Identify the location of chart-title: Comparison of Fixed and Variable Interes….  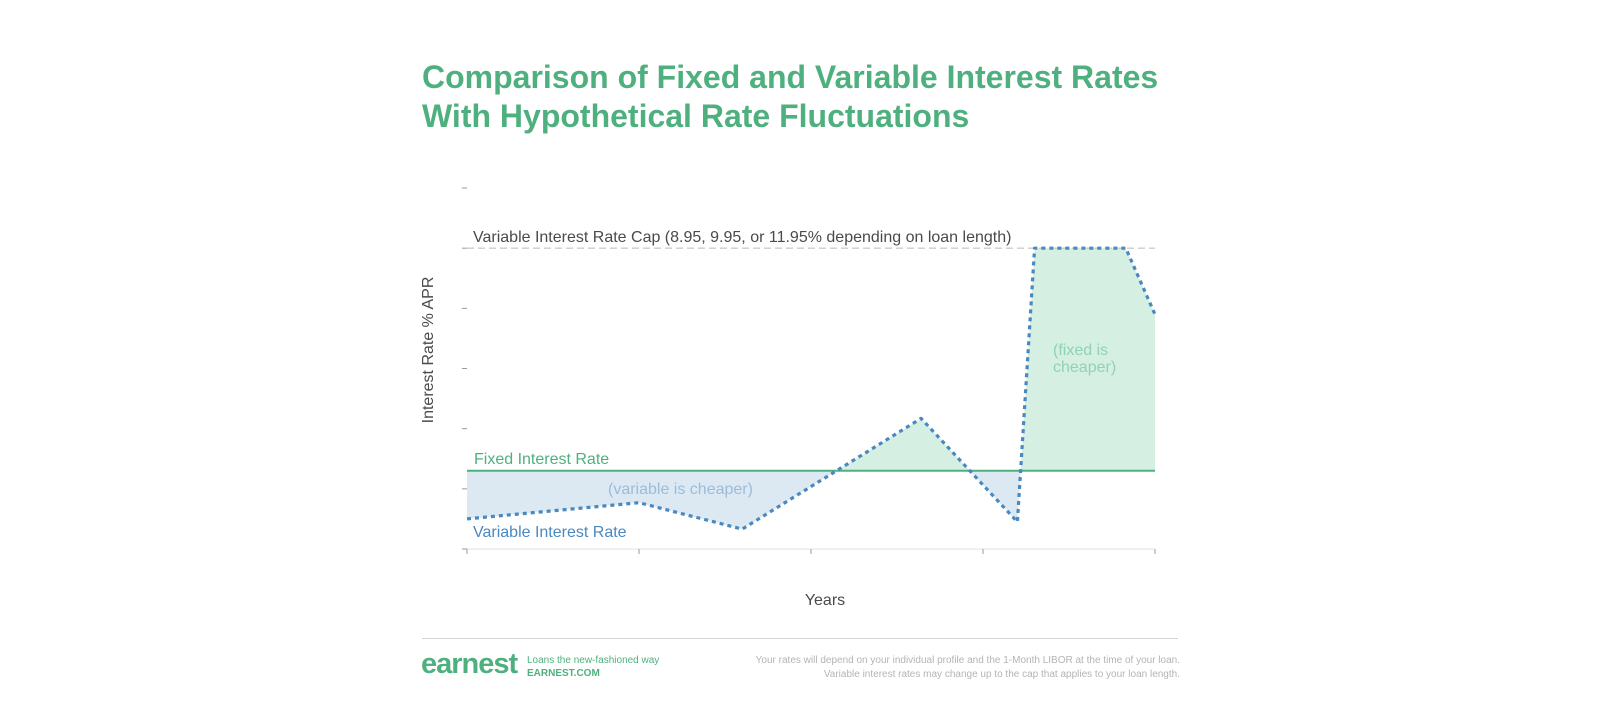
(822, 97).